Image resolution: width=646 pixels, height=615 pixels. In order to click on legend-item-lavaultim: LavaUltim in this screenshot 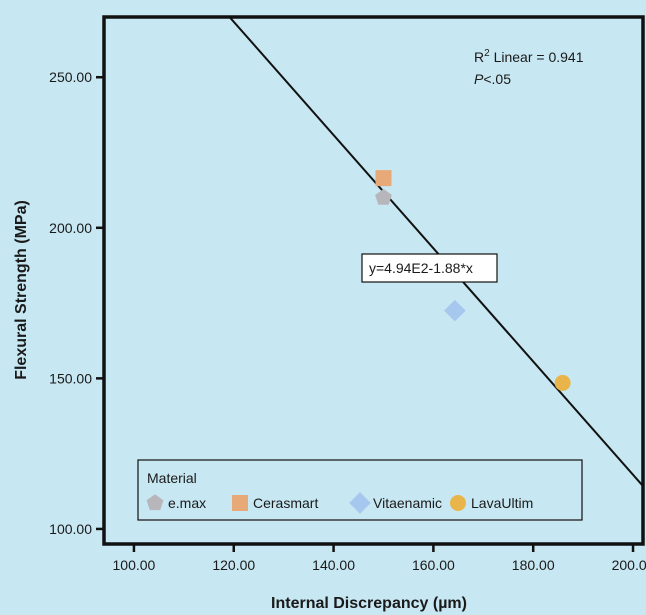, I will do `click(491, 503)`.